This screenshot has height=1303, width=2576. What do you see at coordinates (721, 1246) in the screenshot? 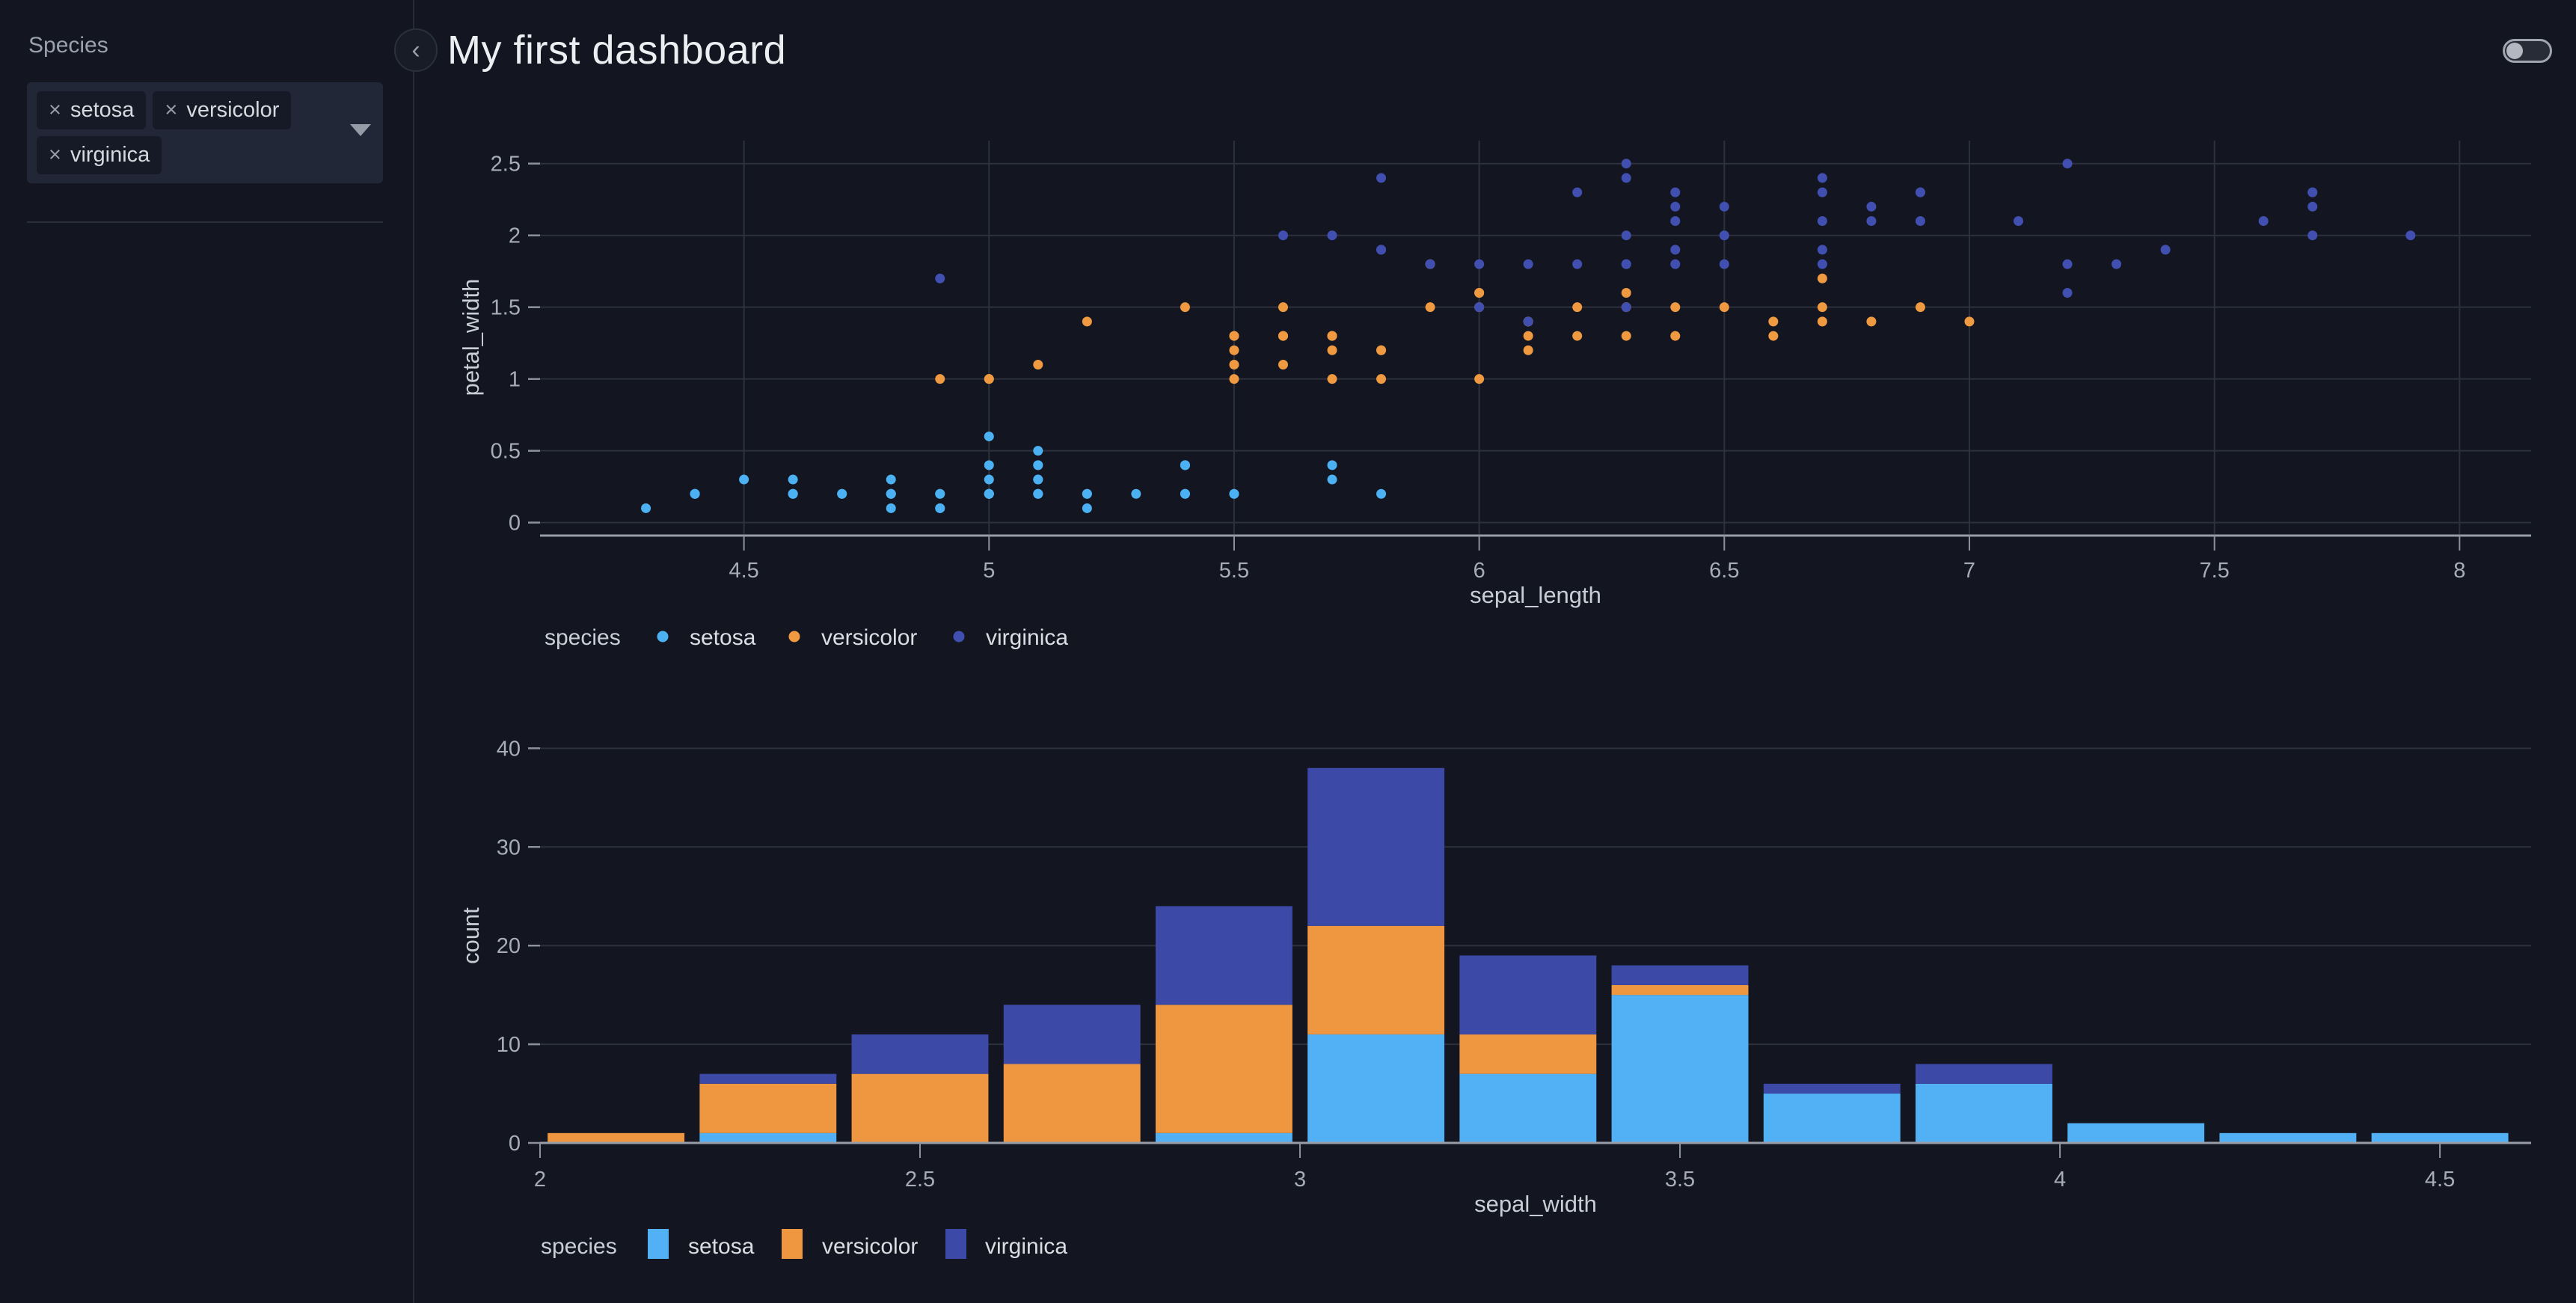
I see `legend-item-setosa: setosa` at bounding box center [721, 1246].